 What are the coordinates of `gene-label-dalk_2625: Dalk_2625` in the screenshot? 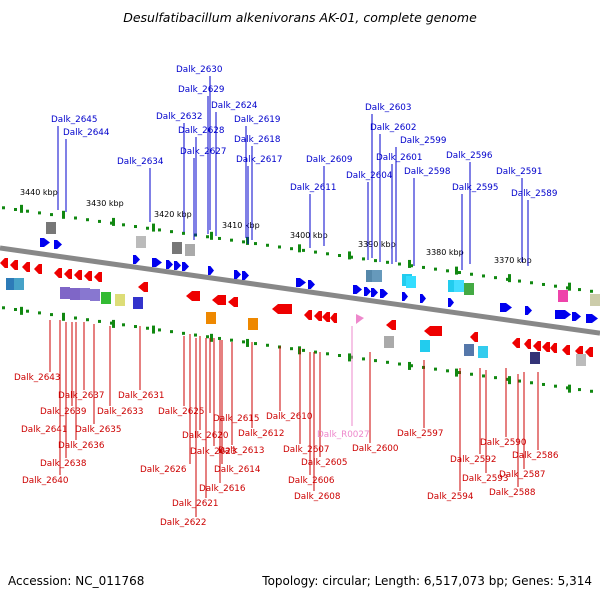 It's located at (181, 412).